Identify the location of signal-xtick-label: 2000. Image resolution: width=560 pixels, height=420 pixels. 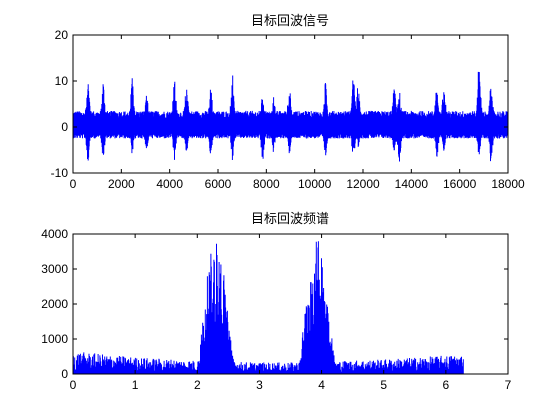
(121, 184).